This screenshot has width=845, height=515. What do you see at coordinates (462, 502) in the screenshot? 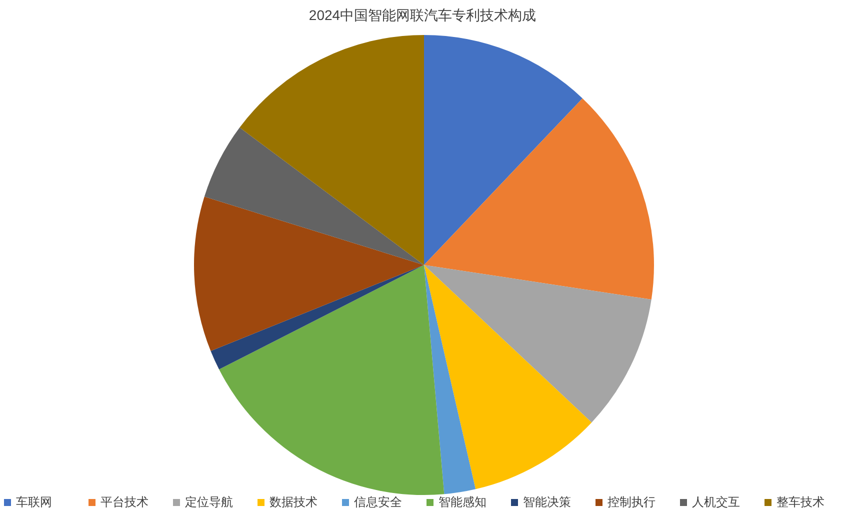
I see `legend-label: 智能感知` at bounding box center [462, 502].